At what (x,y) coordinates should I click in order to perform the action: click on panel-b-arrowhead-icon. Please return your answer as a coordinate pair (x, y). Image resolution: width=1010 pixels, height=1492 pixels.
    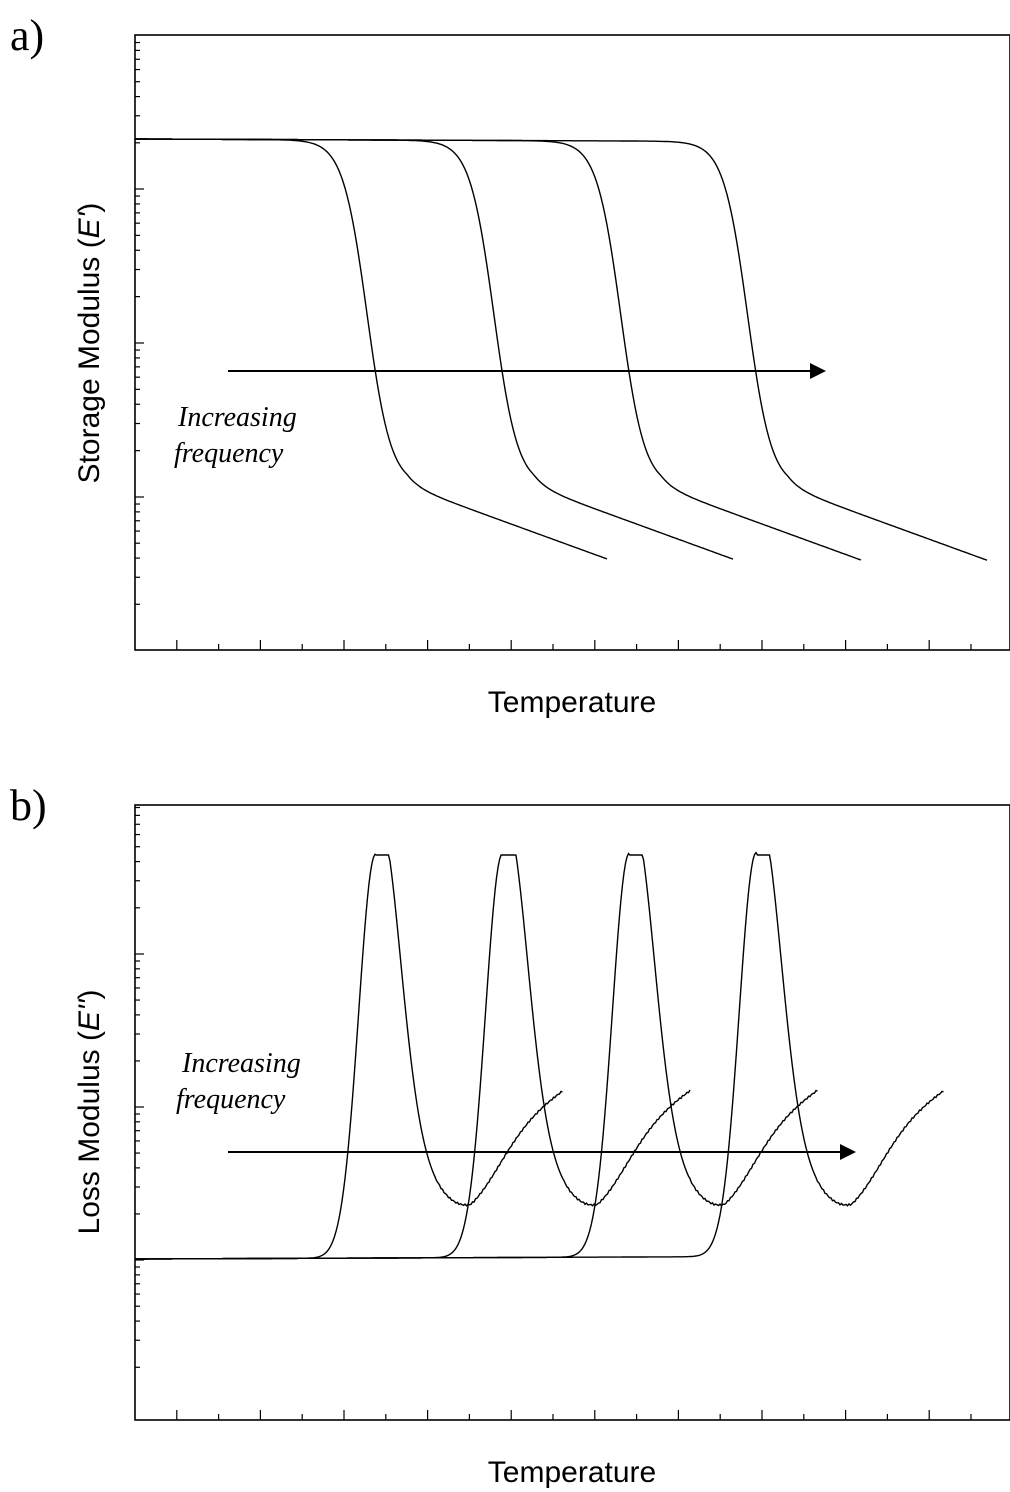
    Looking at the image, I should click on (848, 1152).